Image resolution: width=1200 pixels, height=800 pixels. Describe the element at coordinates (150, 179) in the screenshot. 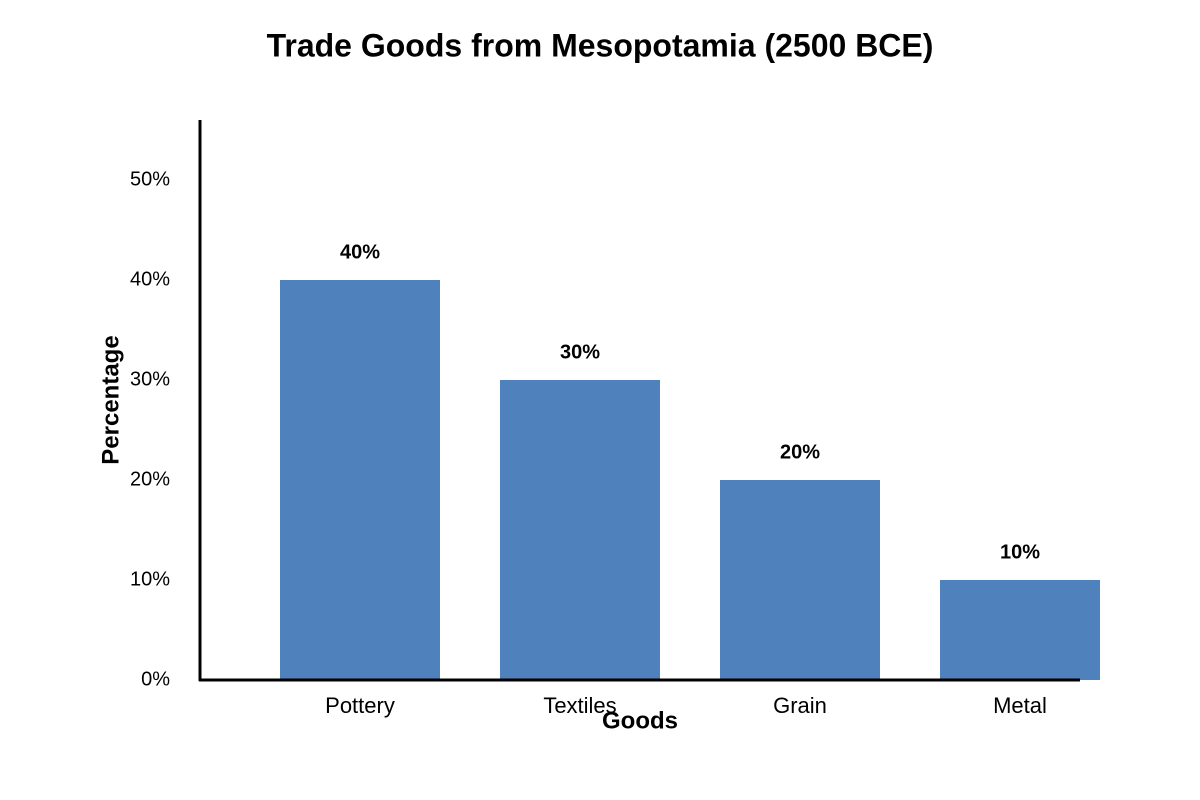

I see `y-tick-label: 50%` at that location.